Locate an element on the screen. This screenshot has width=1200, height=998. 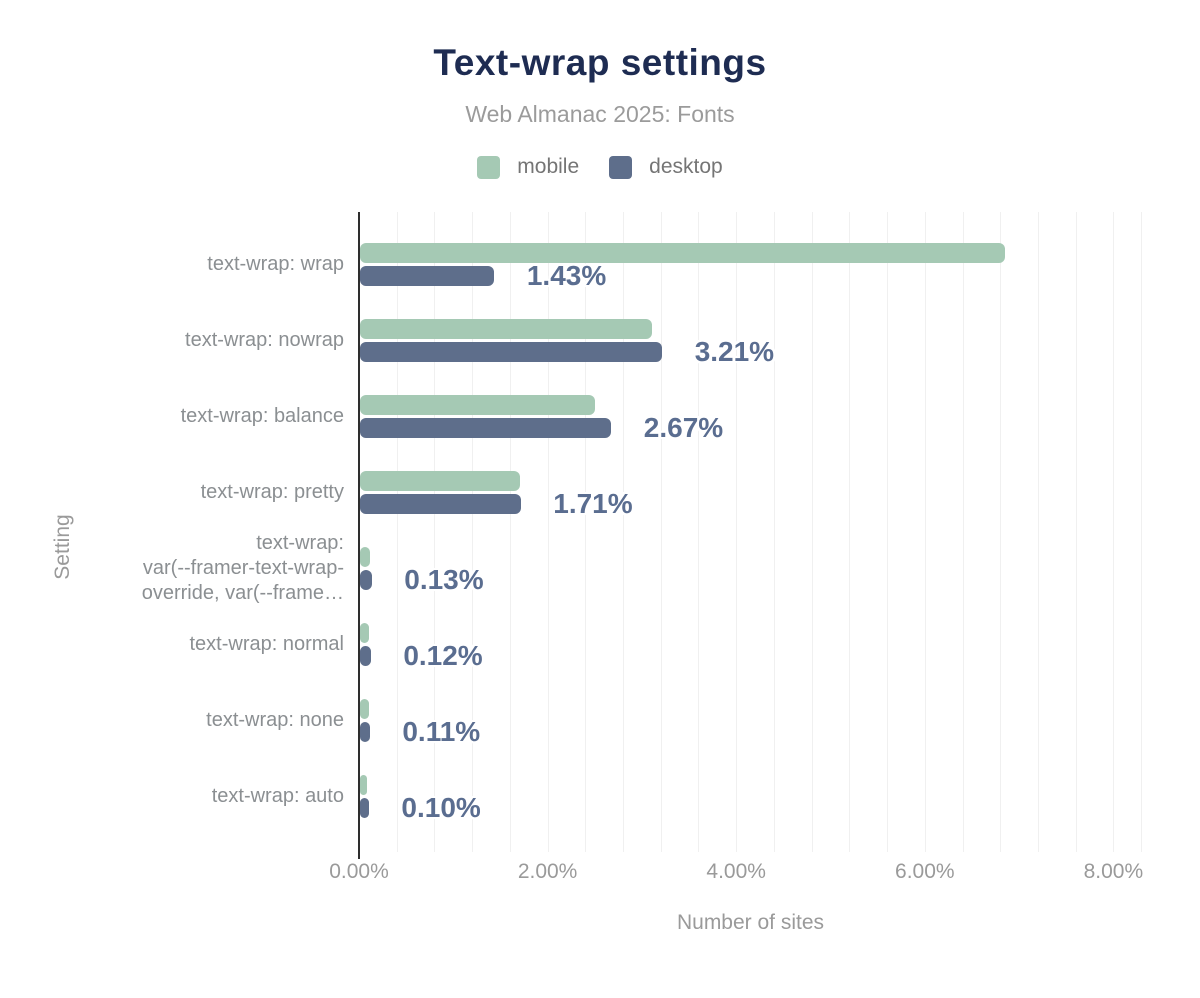
x-tick-label: 0.00% is located at coordinates (359, 871).